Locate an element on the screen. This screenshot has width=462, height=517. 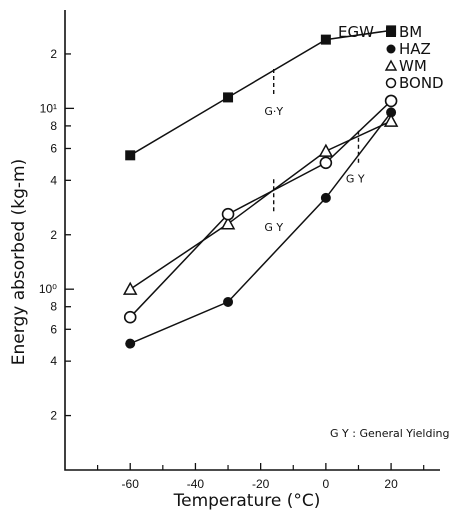
x-ticks: -60 -40 -20 0 20 is located at coordinates (261, 477).